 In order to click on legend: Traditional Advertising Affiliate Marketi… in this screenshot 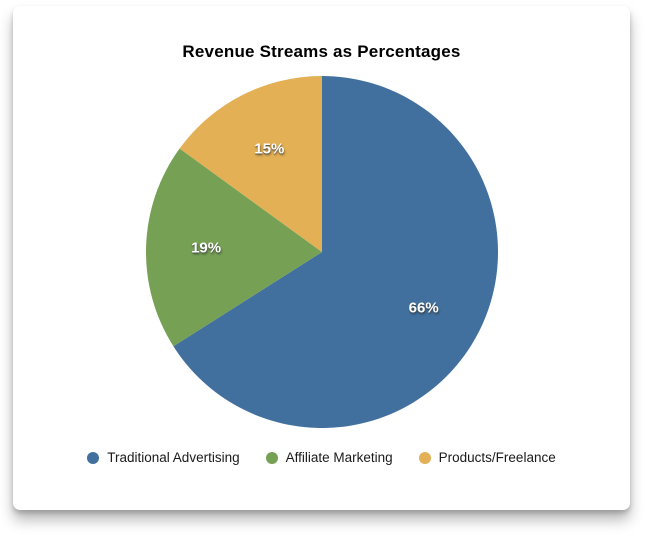, I will do `click(321, 457)`.